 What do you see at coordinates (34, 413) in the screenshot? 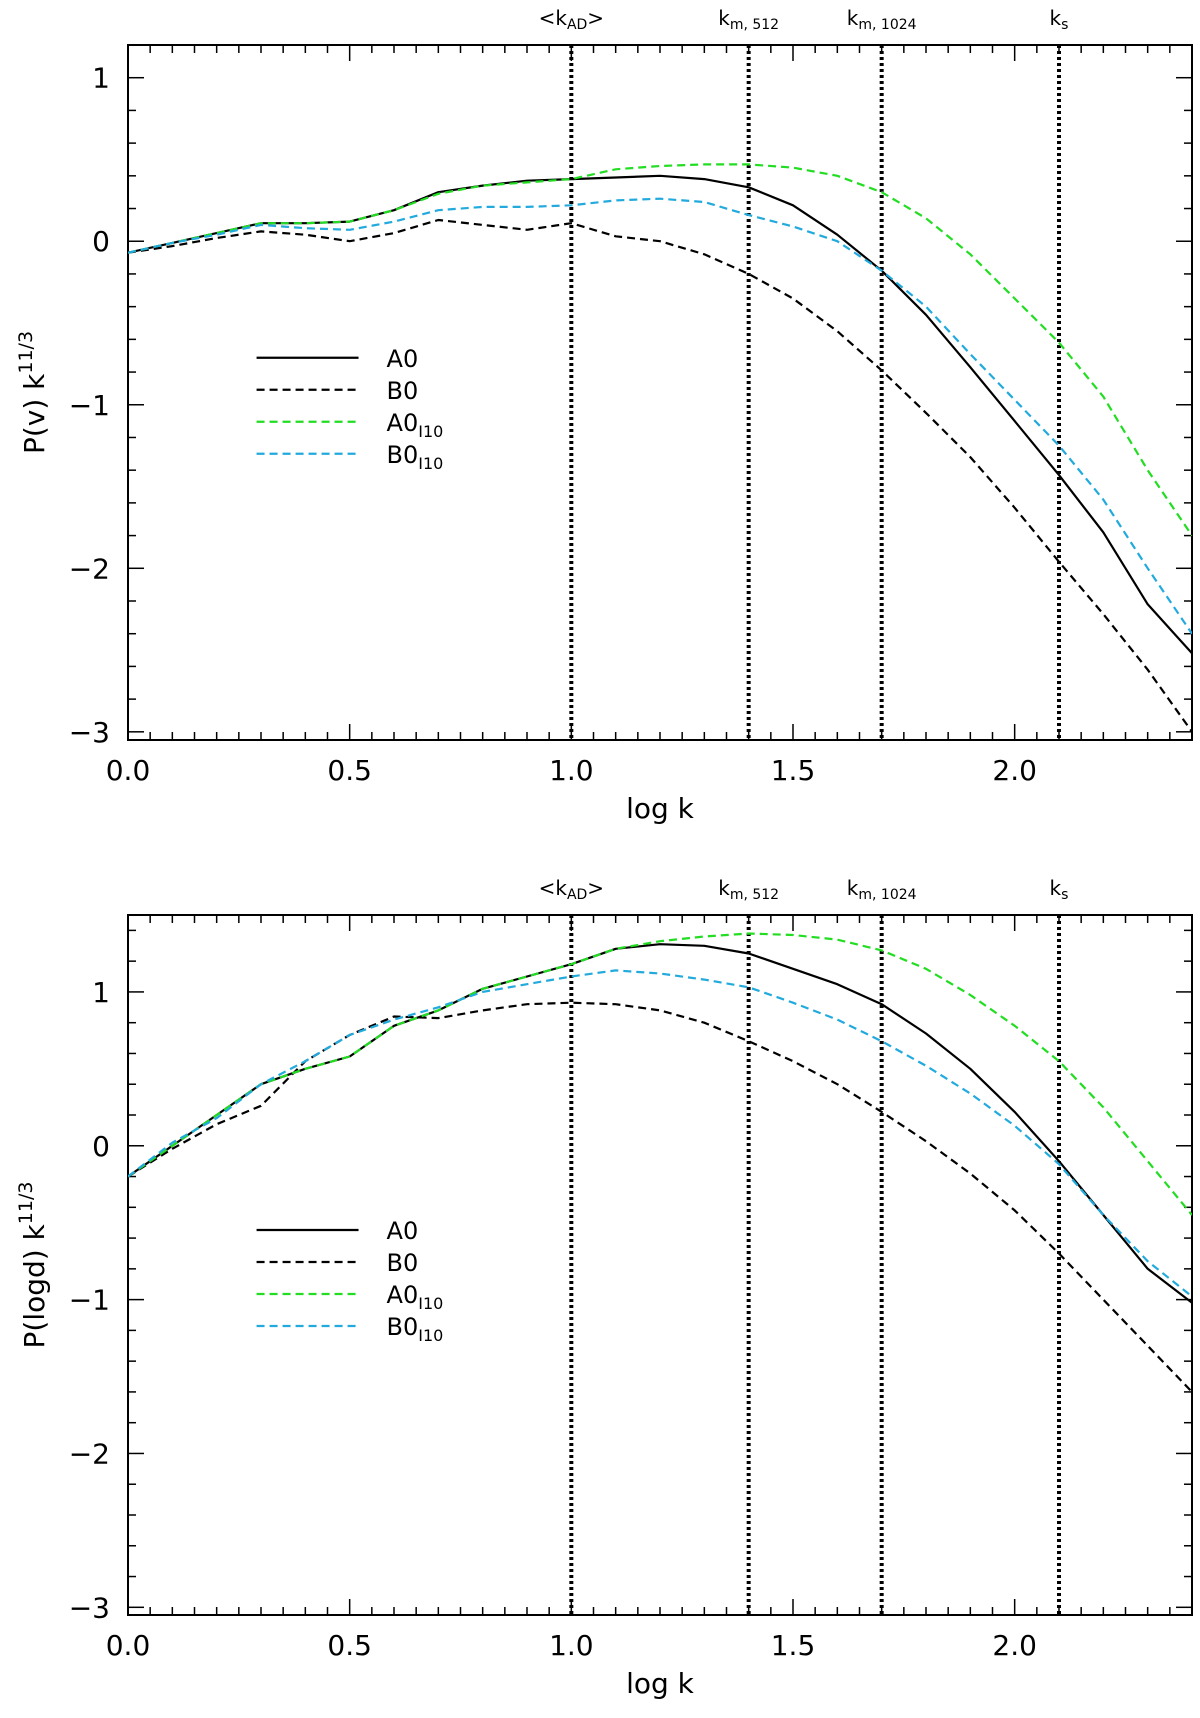
I see `y-axis-label-base: P(v) k` at bounding box center [34, 413].